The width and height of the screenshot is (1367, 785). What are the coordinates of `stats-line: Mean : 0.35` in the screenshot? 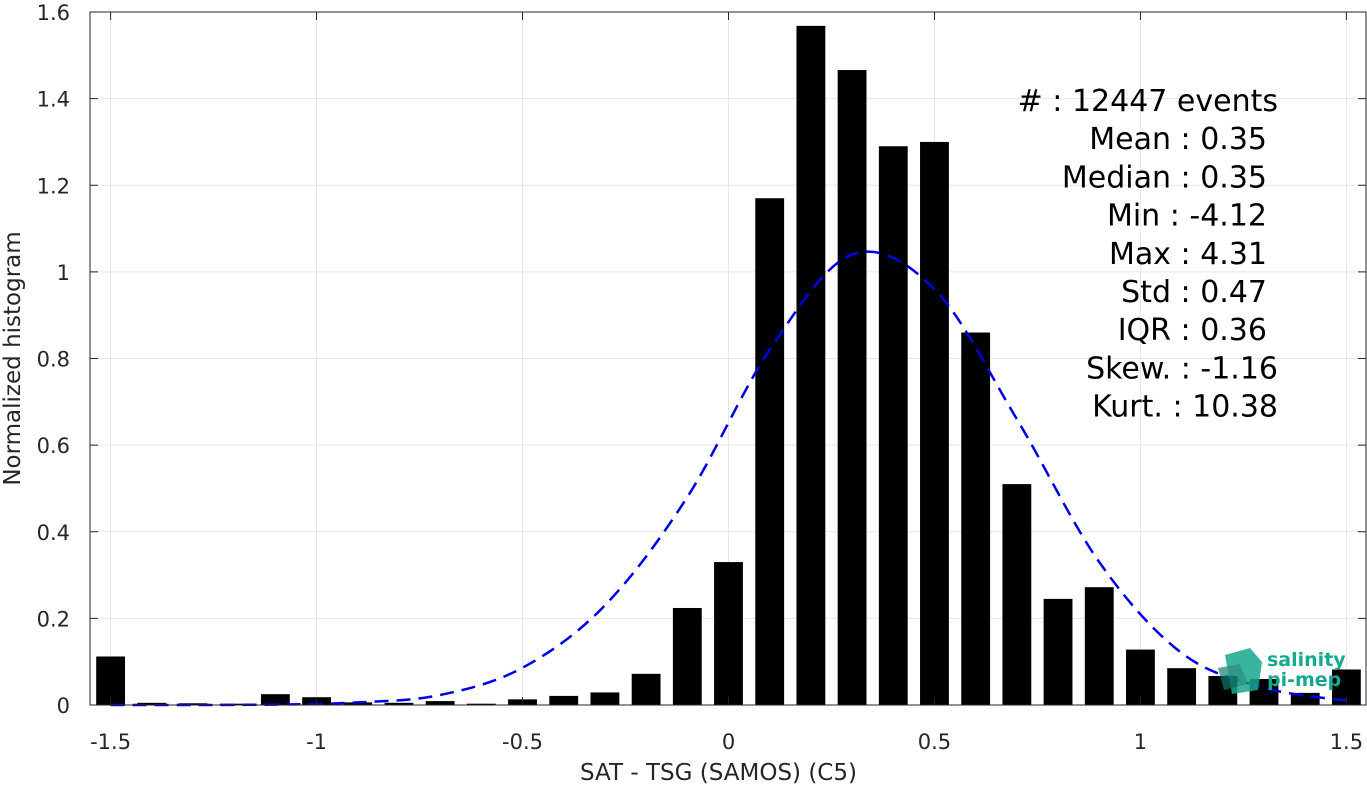 It's located at (1178, 139).